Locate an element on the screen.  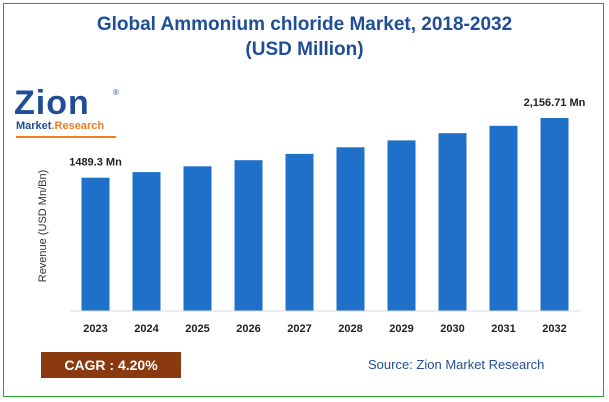
logo-registered-mark: ® is located at coordinates (116, 92).